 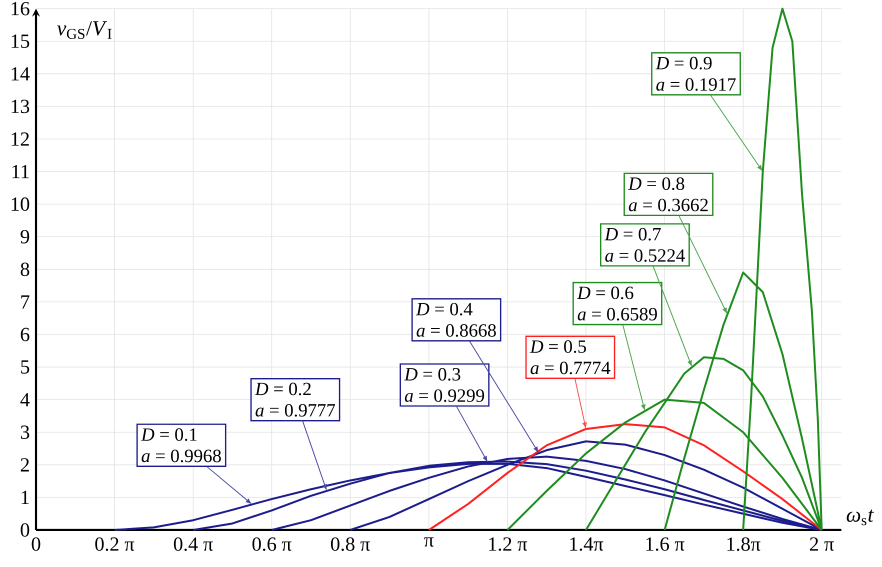 What do you see at coordinates (432, 374) in the screenshot?
I see `annotation: D = 0.3` at bounding box center [432, 374].